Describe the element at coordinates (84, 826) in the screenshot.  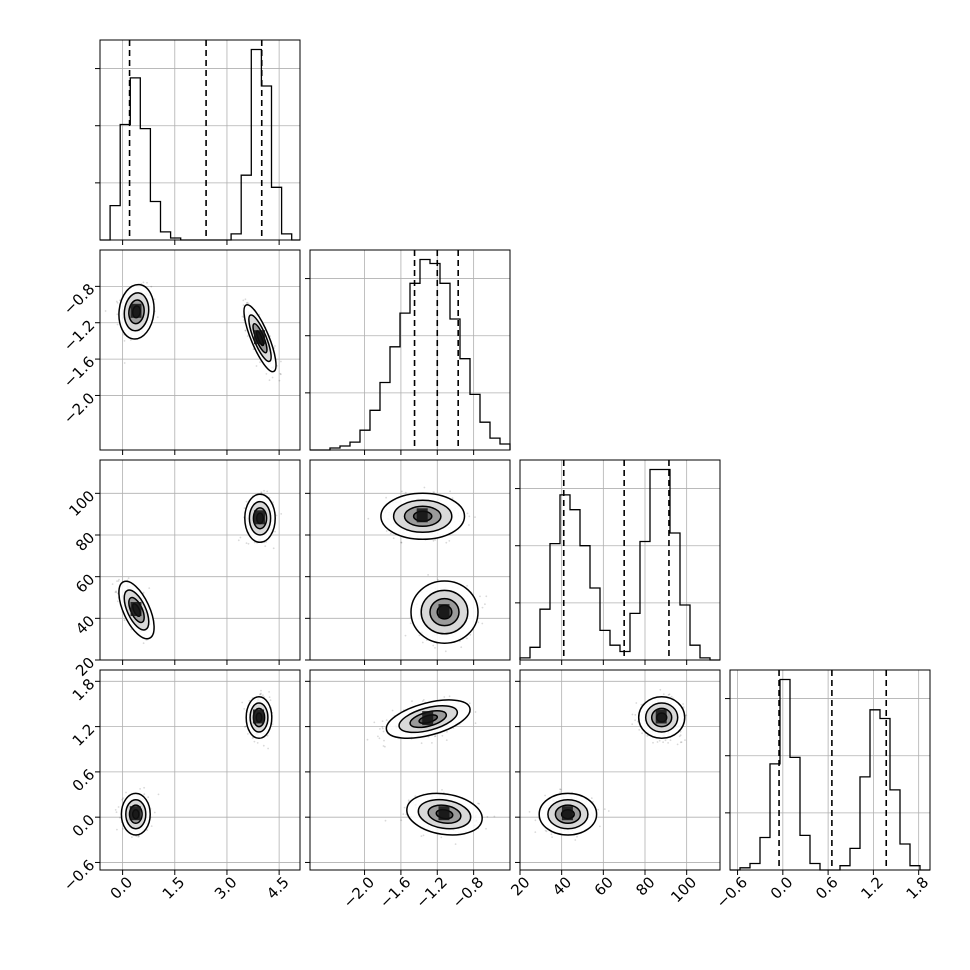
I see `y-tick-label: 0.0` at that location.